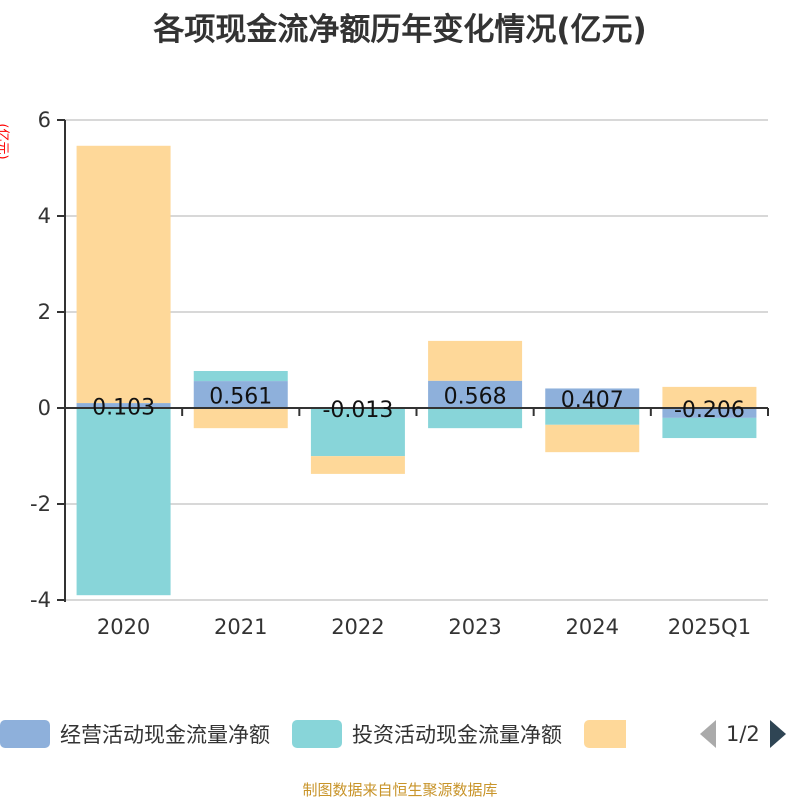 The image size is (800, 800). Describe the element at coordinates (400, 790) in the screenshot. I see `source-footer: 制图数据来自恒生聚源数据库` at that location.